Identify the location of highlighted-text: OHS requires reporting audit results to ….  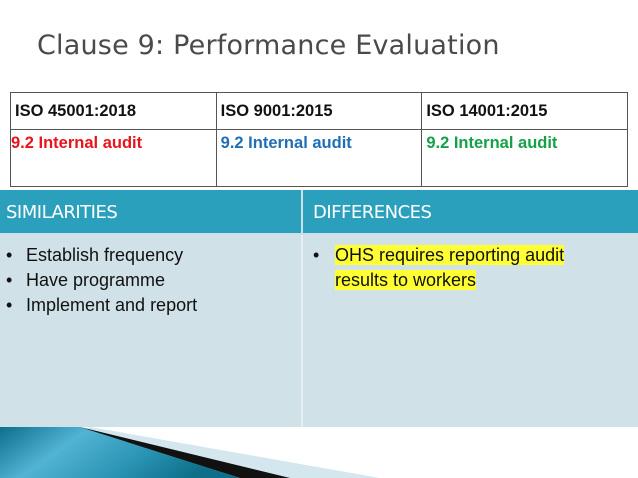
(450, 267).